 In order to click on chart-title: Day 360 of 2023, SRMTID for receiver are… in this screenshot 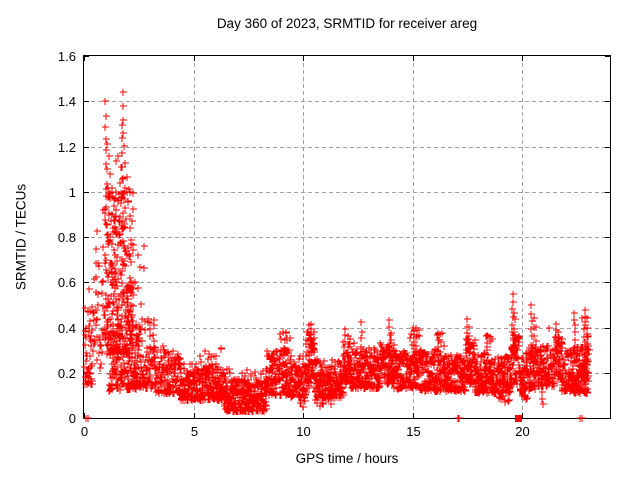, I will do `click(347, 23)`.